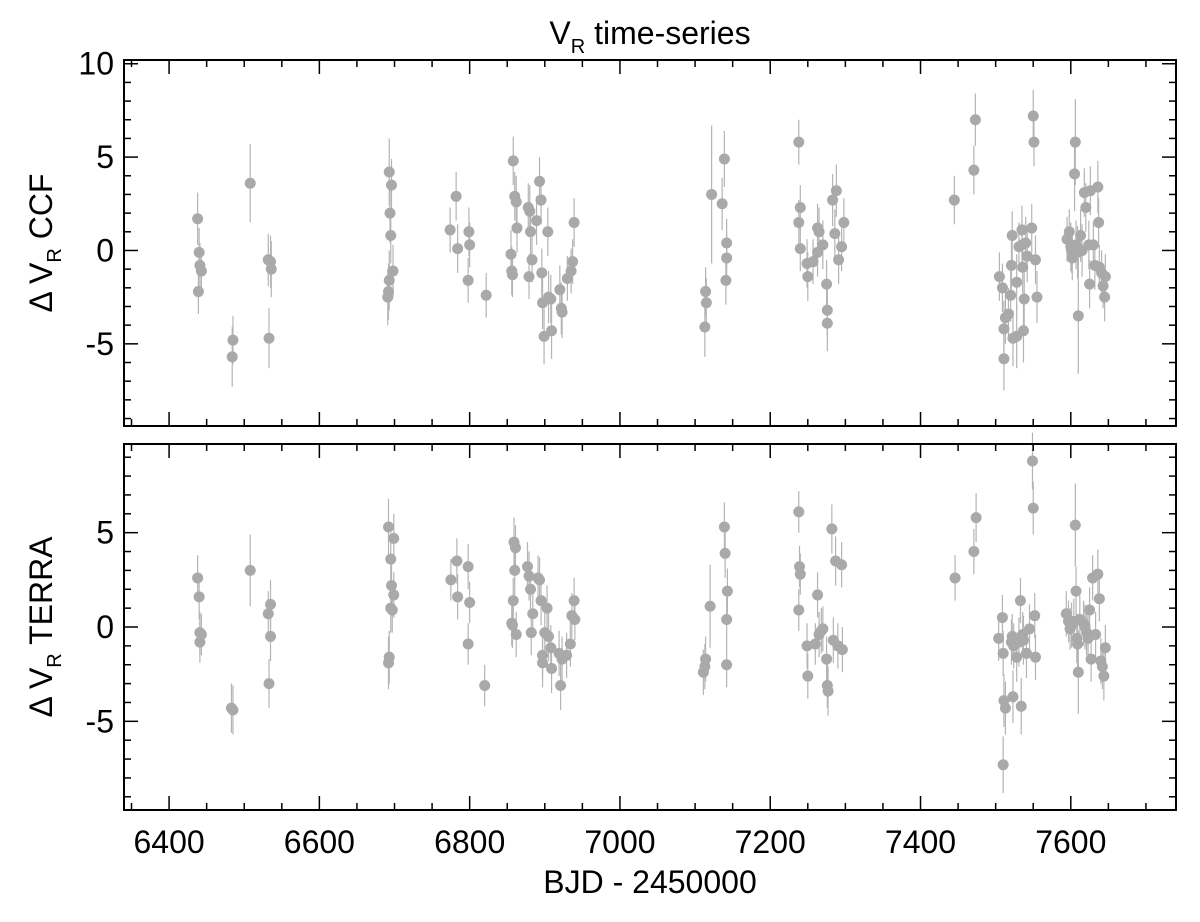  What do you see at coordinates (1070, 842) in the screenshot?
I see `x-tick-label: 7600` at bounding box center [1070, 842].